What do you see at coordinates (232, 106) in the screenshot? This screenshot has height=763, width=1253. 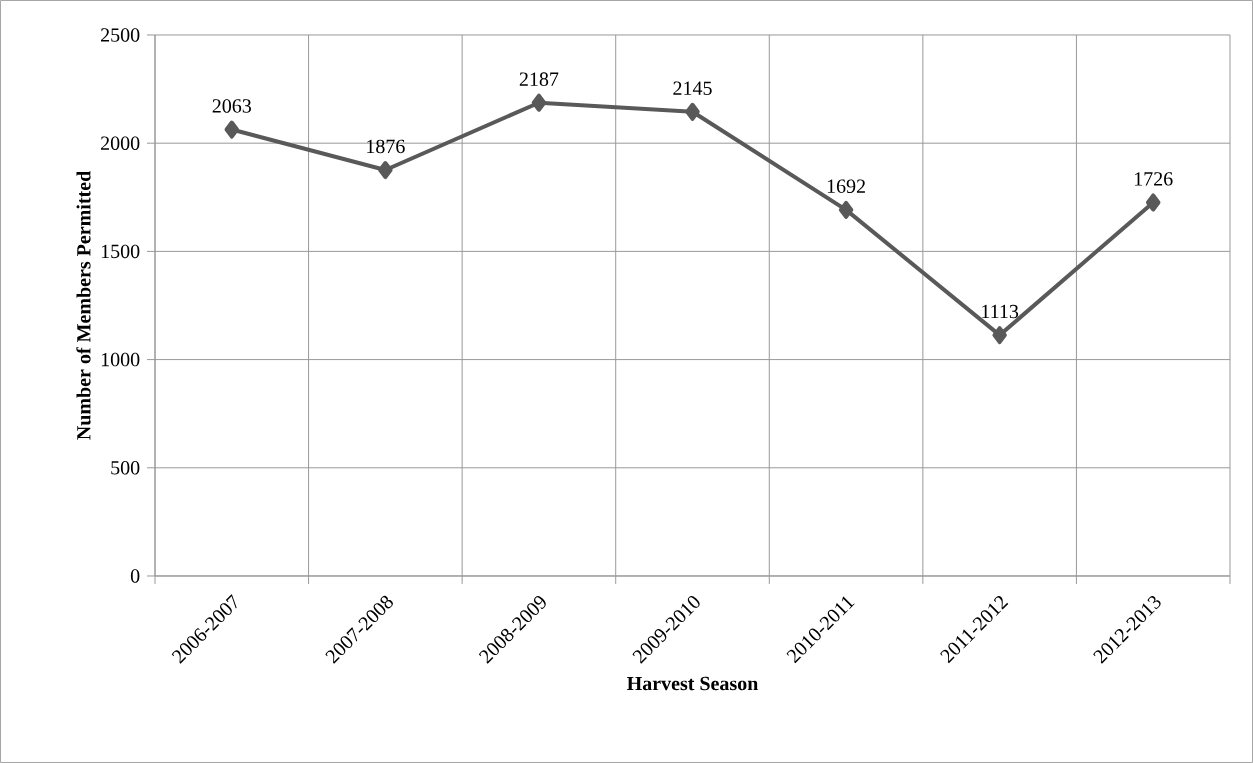 I see `data-label: 2063` at bounding box center [232, 106].